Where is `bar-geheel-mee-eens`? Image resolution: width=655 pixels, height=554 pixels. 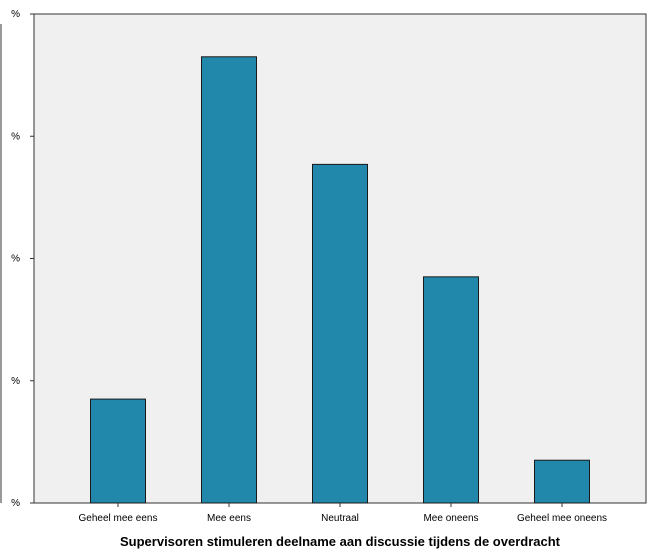 bar-geheel-mee-eens is located at coordinates (118, 451).